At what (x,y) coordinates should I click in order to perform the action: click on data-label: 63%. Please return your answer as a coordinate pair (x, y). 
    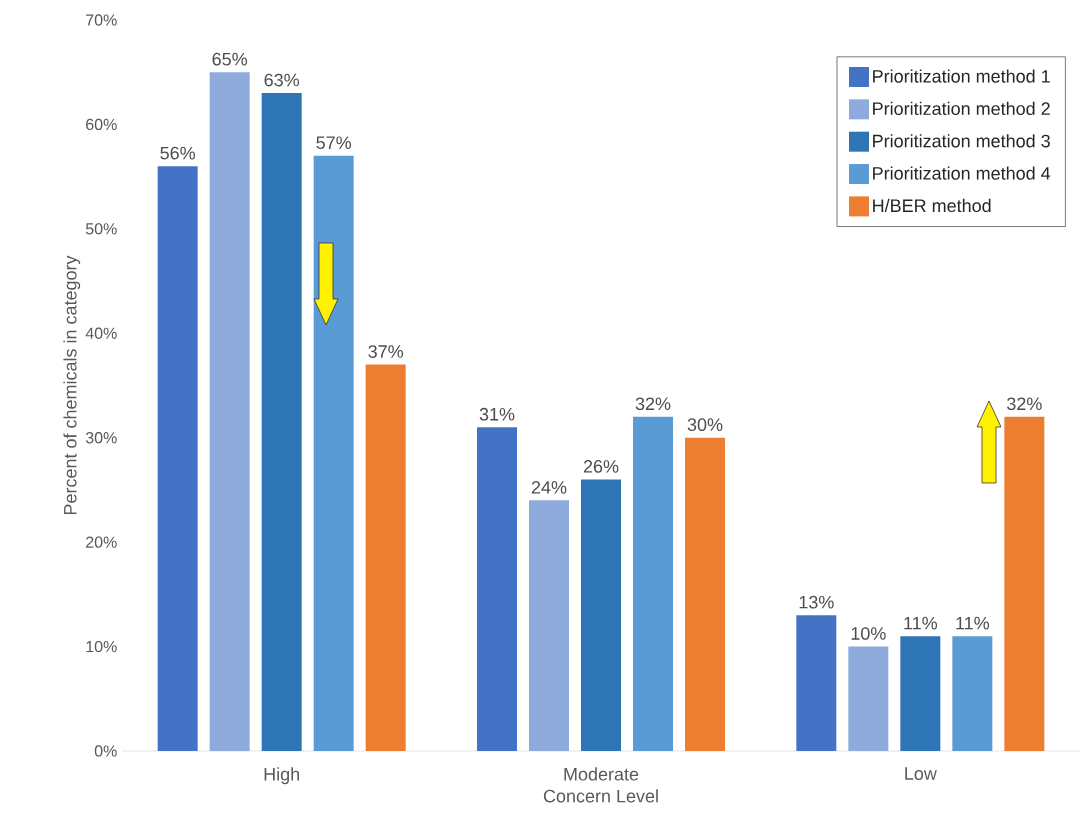
    Looking at the image, I should click on (282, 80).